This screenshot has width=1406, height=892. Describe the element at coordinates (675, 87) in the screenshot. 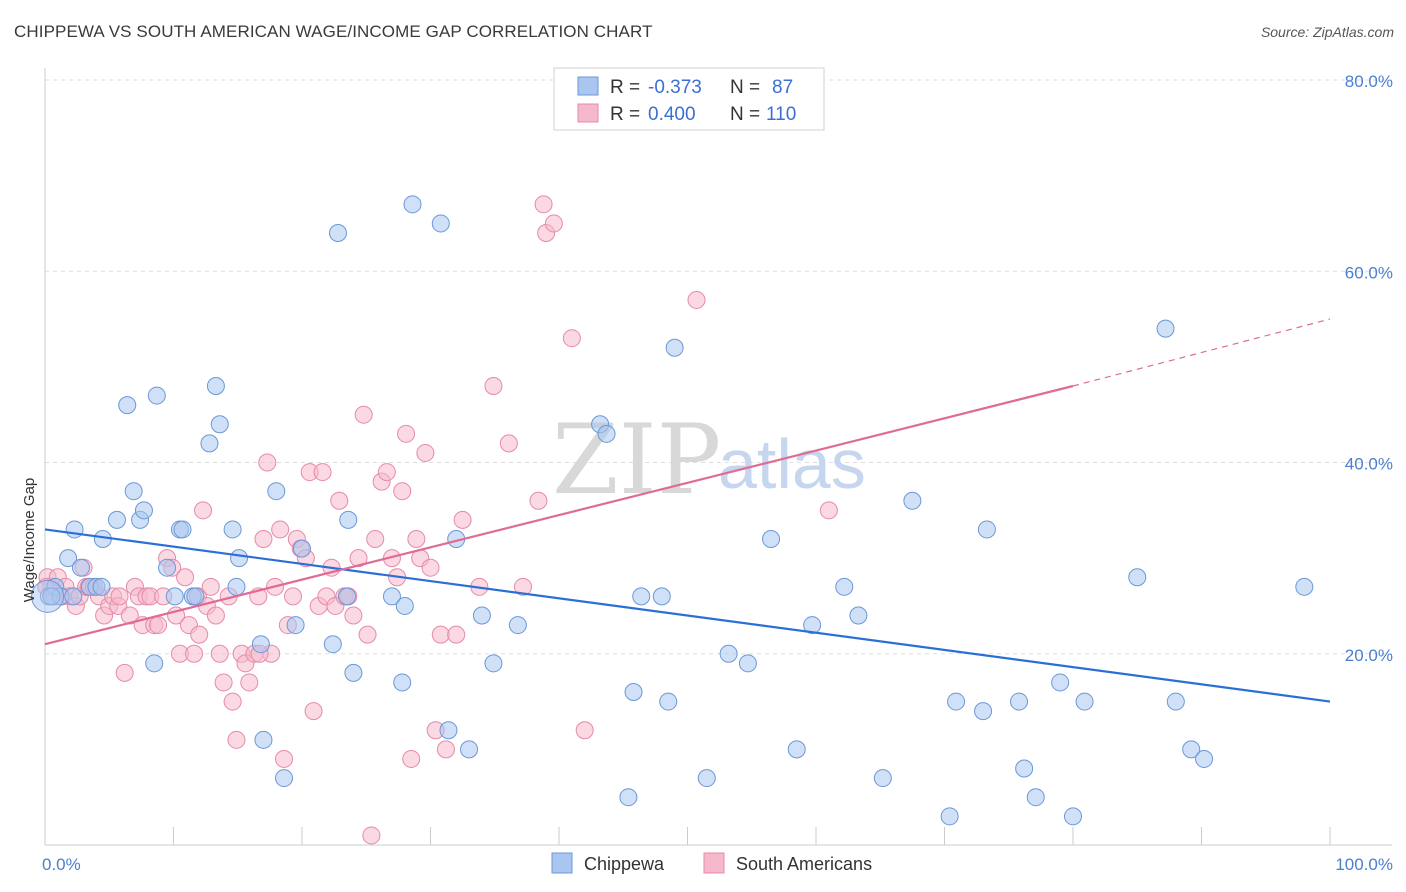

I see `legend-r-value-chippewa: -0.373` at that location.